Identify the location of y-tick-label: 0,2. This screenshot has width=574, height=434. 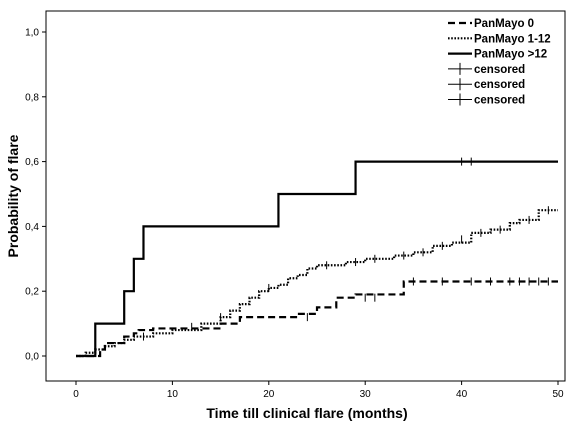
(32, 292).